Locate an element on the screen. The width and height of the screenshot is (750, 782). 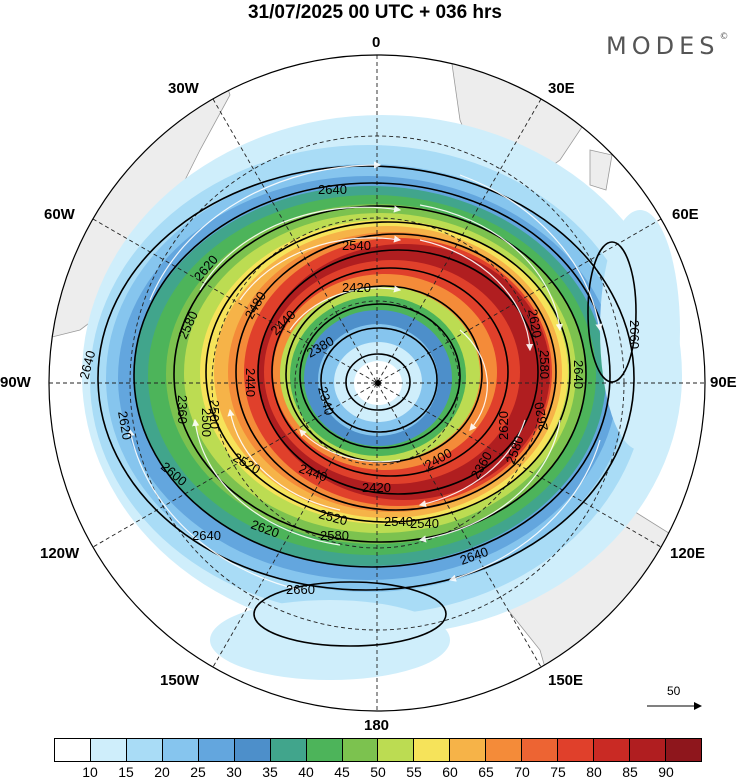
colorbar-tick-label: 10 is located at coordinates (90, 772).